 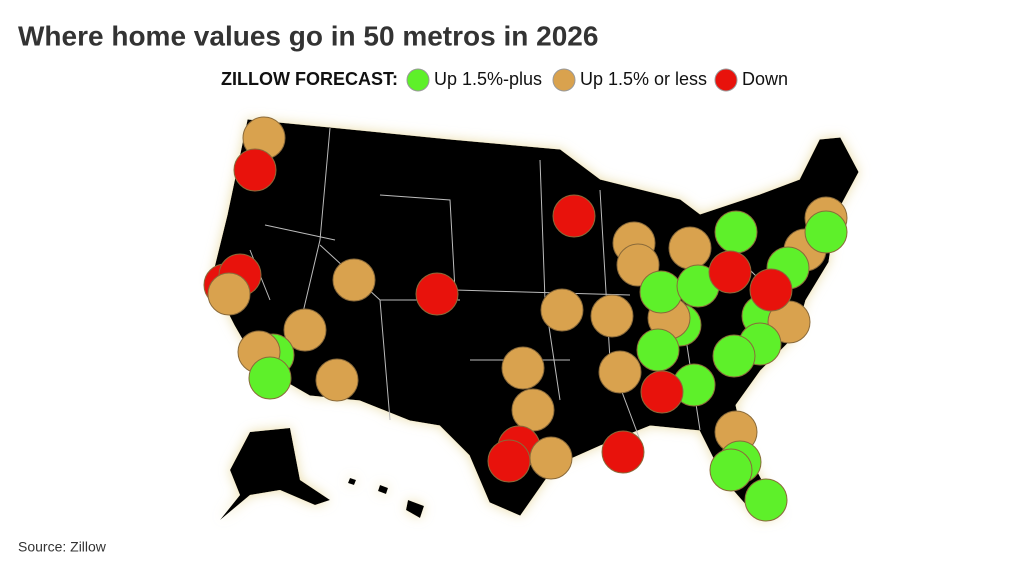 I want to click on alaska, so click(x=275, y=474).